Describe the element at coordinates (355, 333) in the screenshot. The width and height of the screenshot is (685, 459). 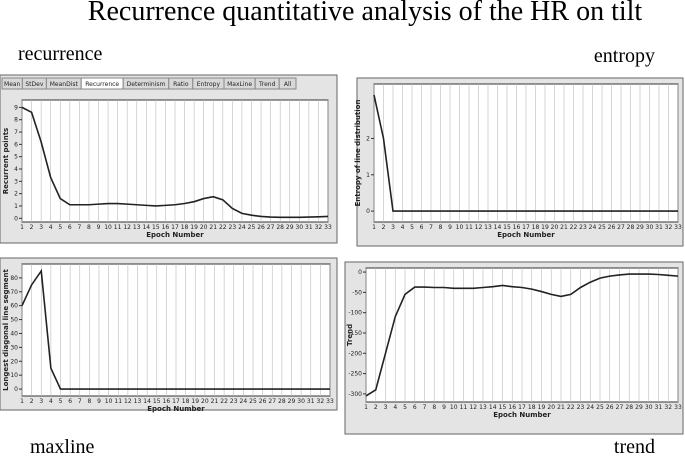
I see `y-tick-label: -150` at that location.